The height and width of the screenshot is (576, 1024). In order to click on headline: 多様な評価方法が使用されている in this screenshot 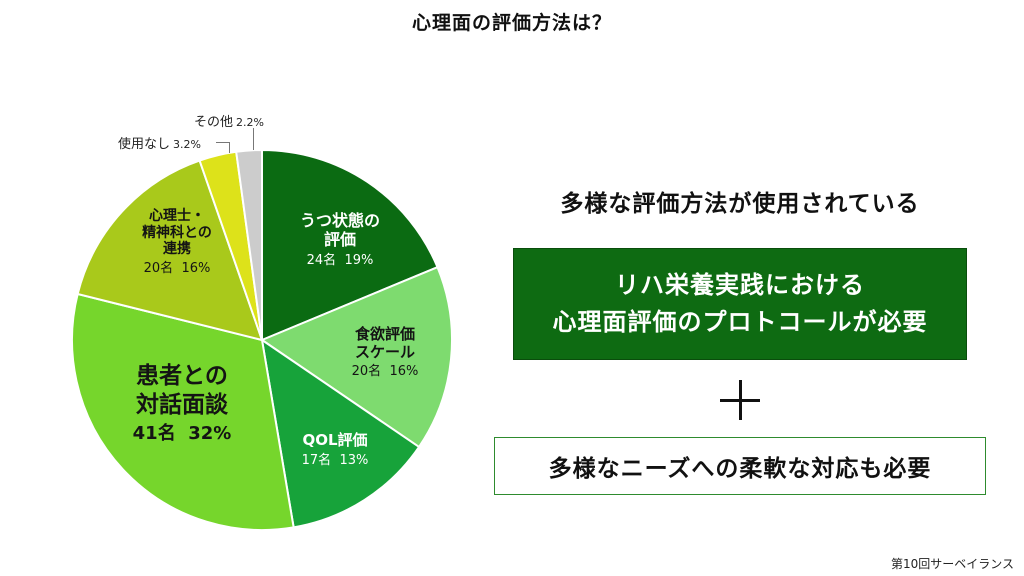, I will do `click(740, 204)`.